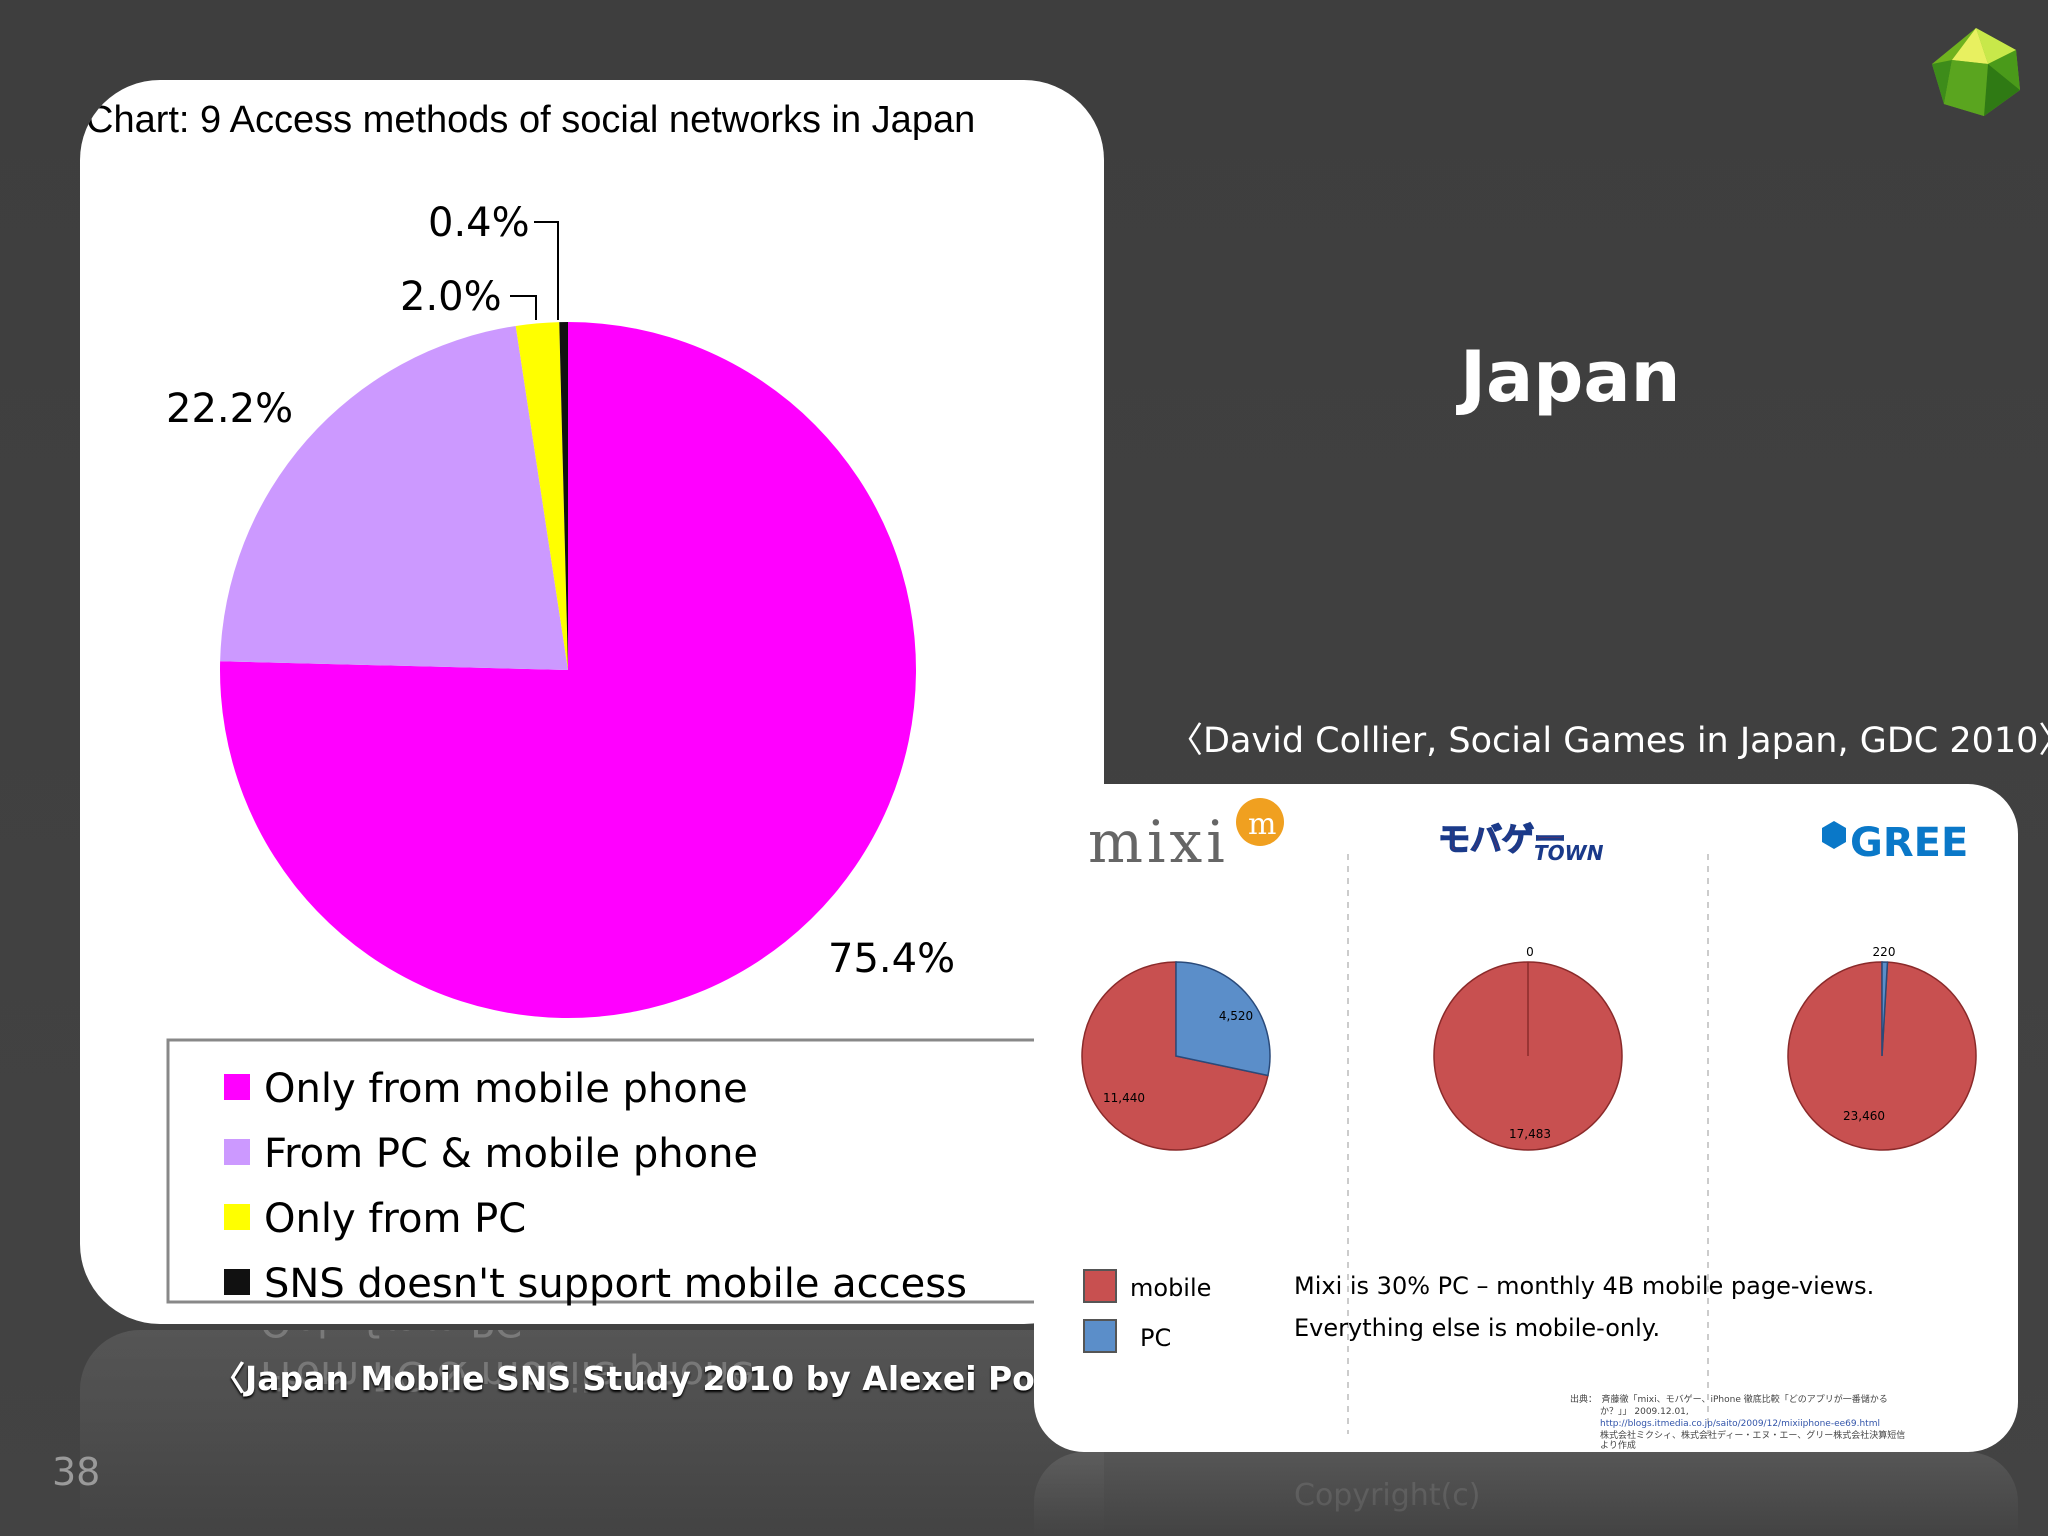 This screenshot has width=2048, height=1536. I want to click on mobage-wordmark: モバゲー, so click(1502, 839).